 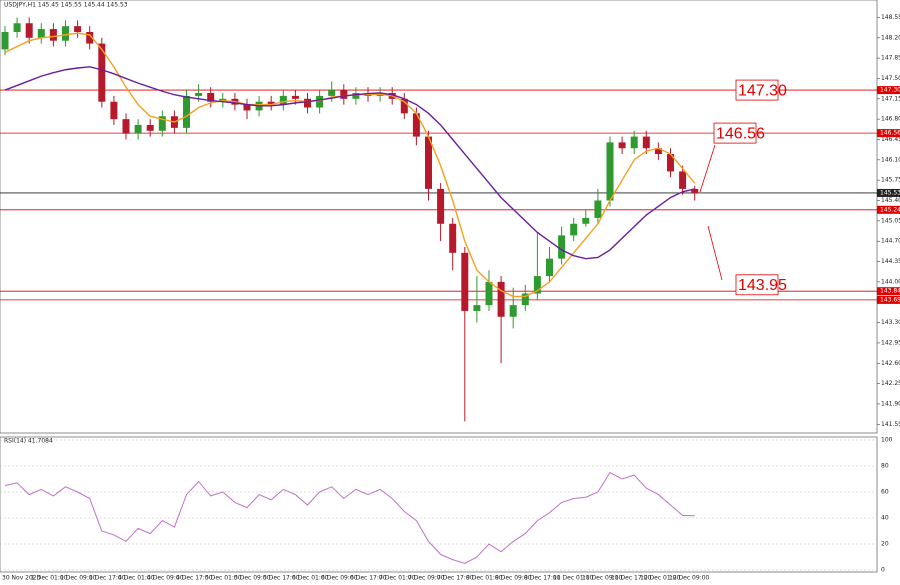 I want to click on level-tag-label: 143.84, so click(x=890, y=291).